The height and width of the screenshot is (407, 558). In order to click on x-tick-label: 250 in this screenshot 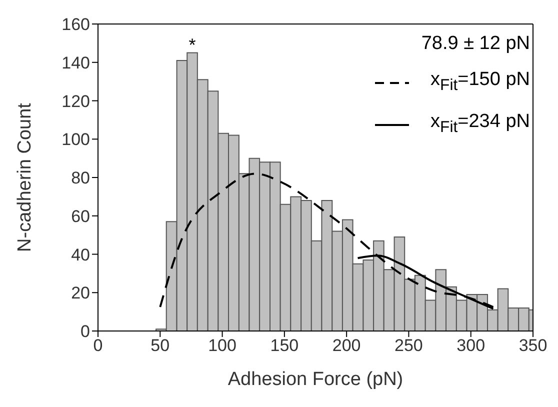, I will do `click(408, 346)`.